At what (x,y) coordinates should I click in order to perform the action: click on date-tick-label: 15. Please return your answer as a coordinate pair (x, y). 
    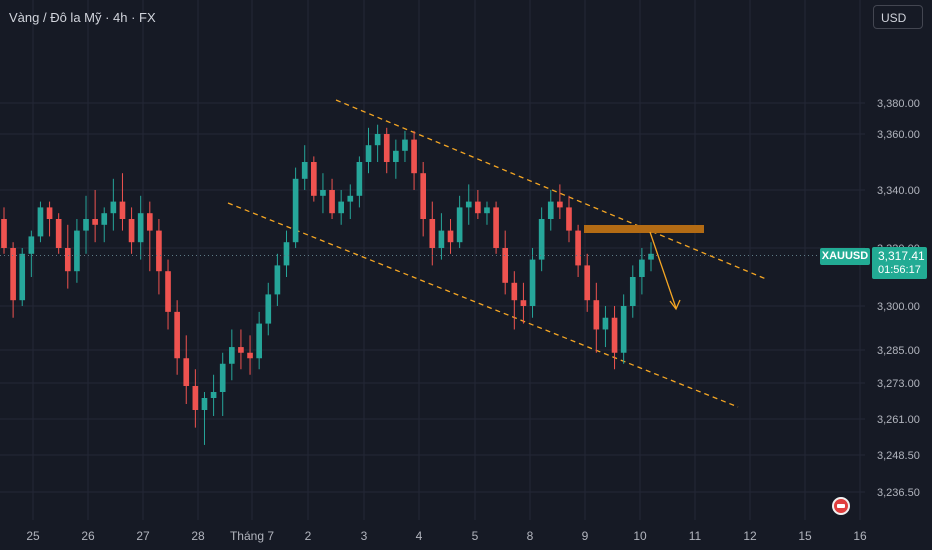
    Looking at the image, I should click on (805, 536).